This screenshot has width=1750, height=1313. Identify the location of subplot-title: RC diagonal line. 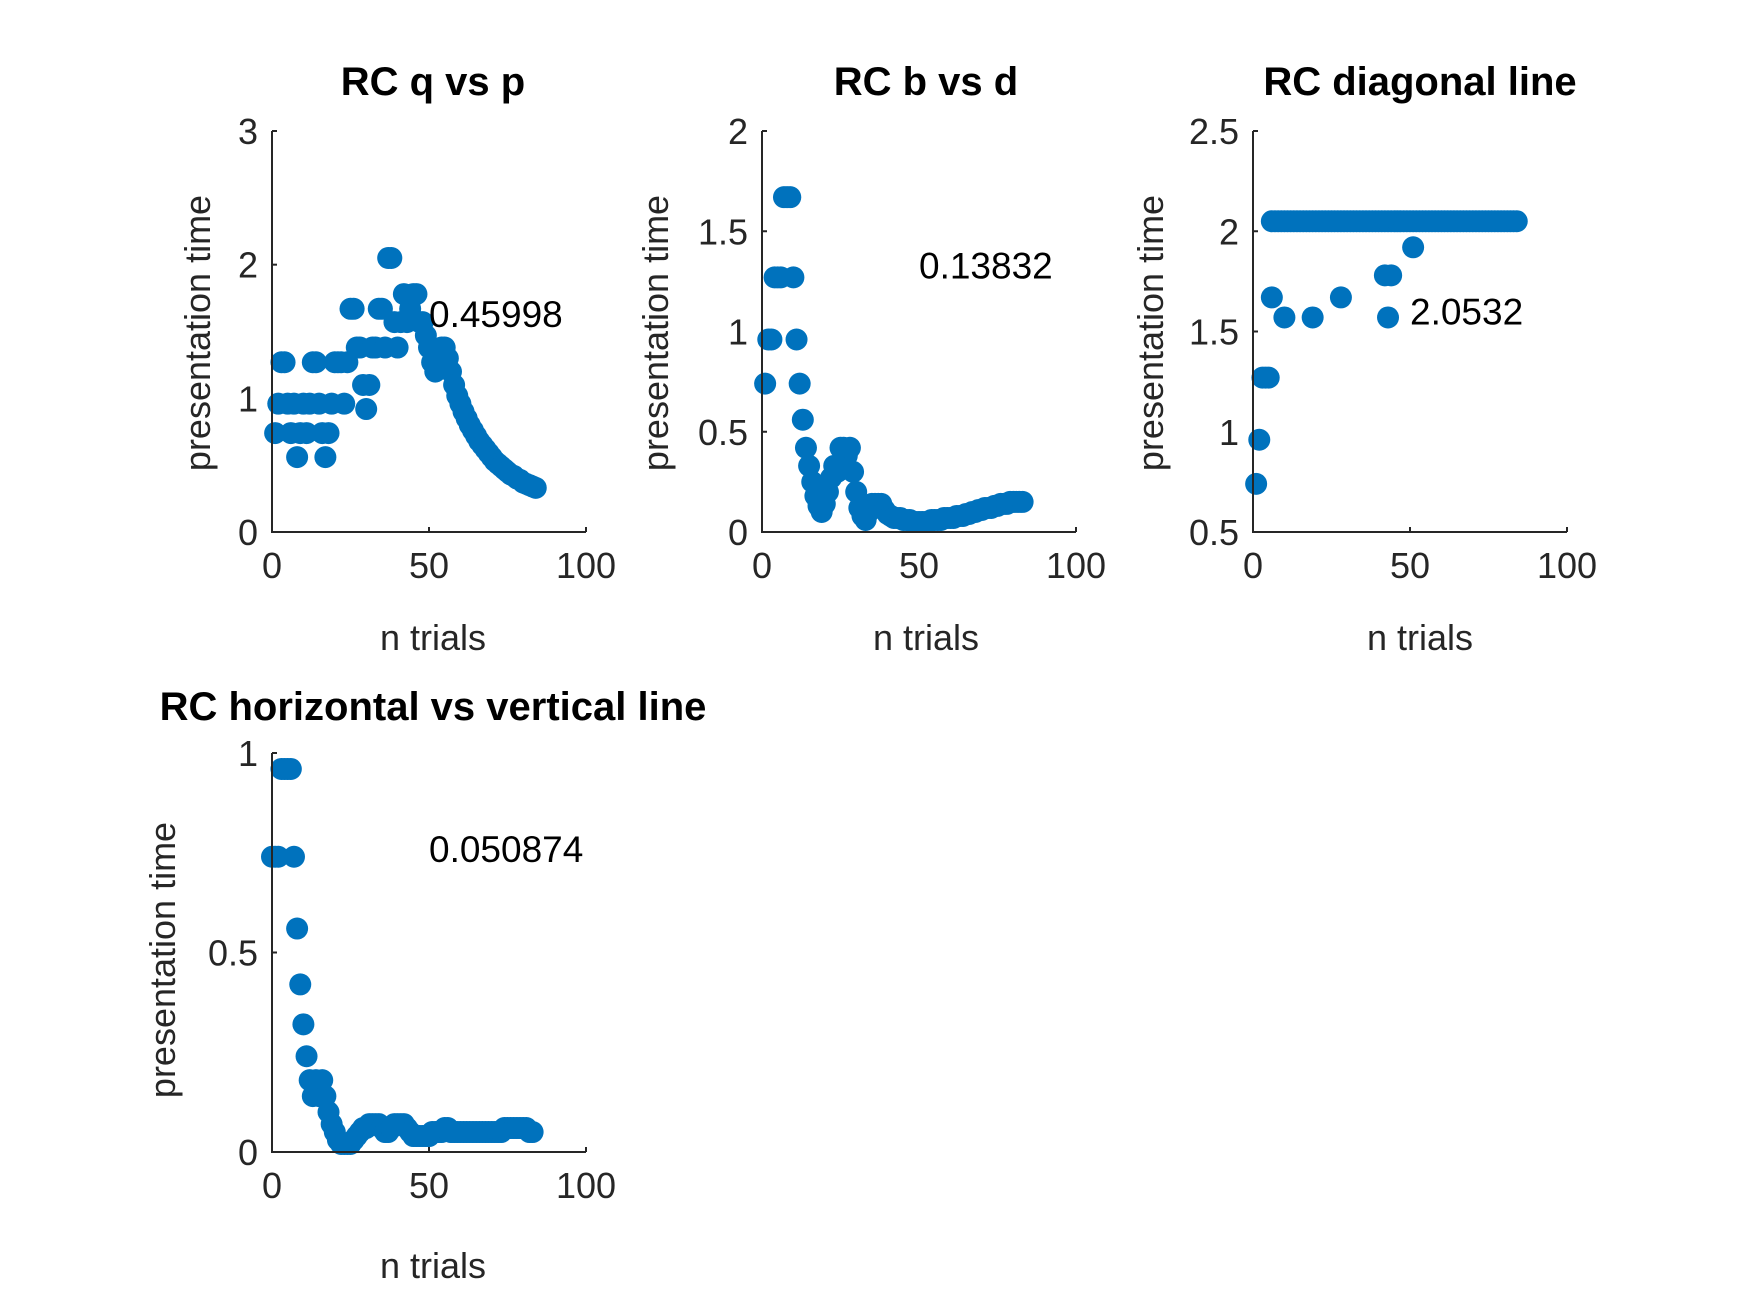
(1419, 82).